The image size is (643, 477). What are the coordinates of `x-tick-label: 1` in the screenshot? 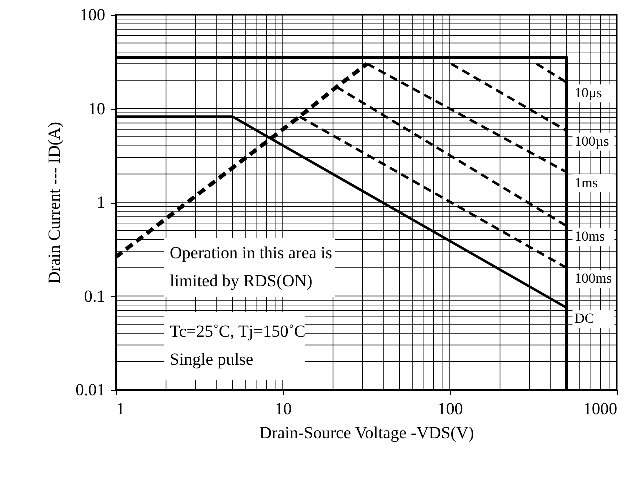 It's located at (120, 409).